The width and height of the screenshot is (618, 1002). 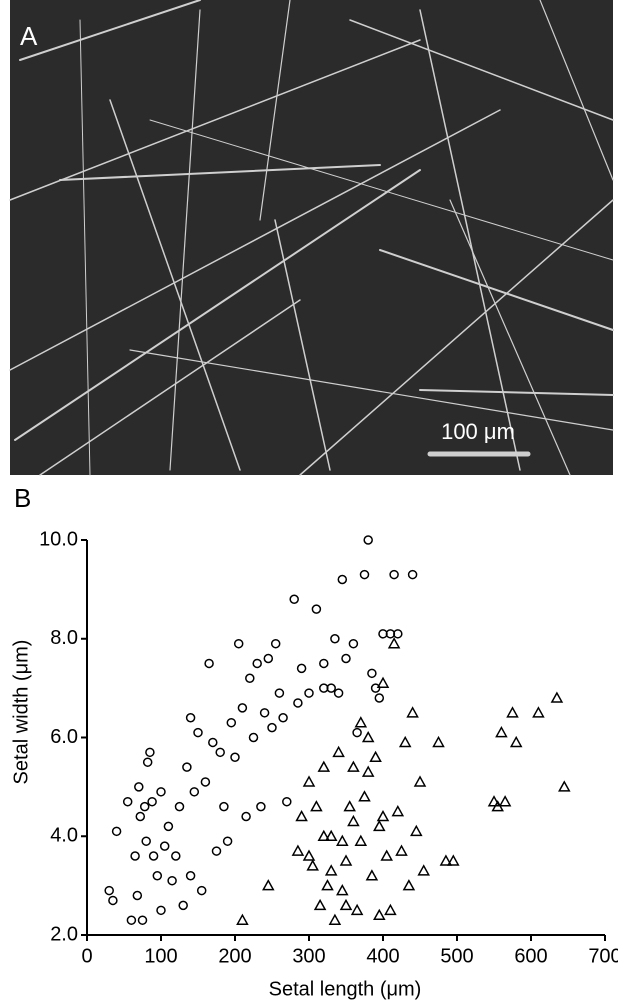 What do you see at coordinates (64, 836) in the screenshot?
I see `y-tick-label: 4.0` at bounding box center [64, 836].